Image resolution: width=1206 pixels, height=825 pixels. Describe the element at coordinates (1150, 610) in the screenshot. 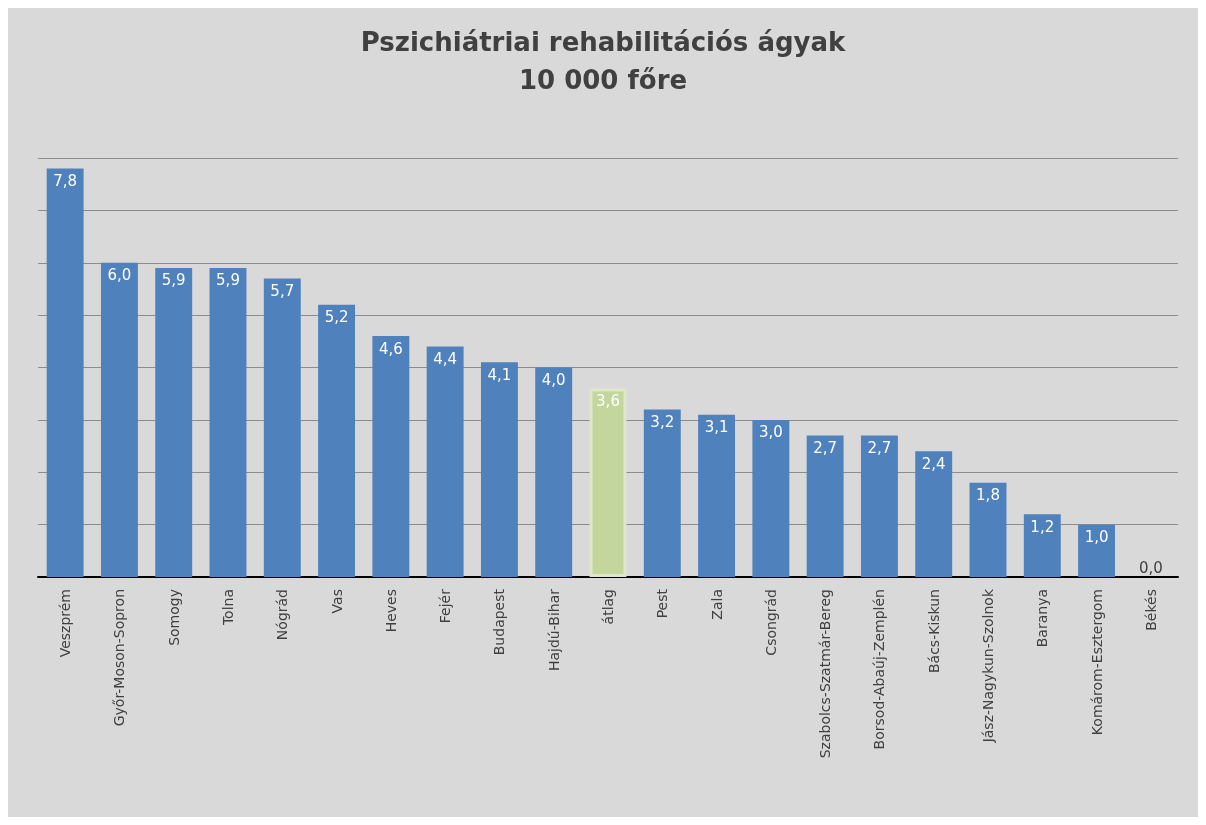

I see `x-tick-label: Békés` at that location.